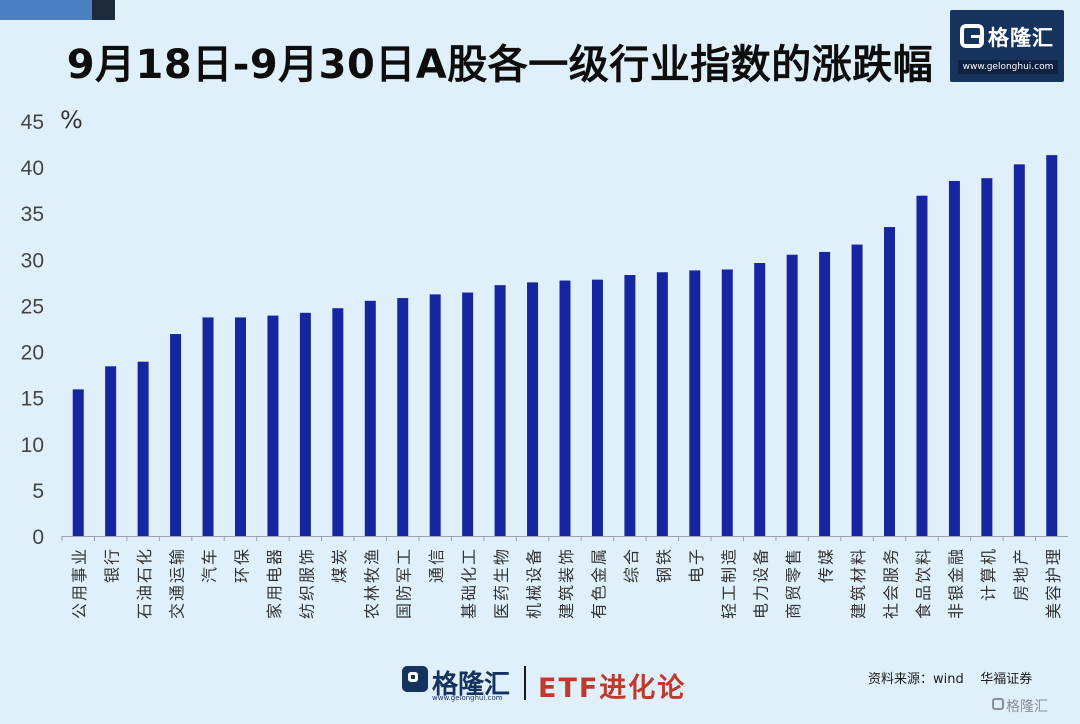 The image size is (1080, 724). Describe the element at coordinates (663, 565) in the screenshot. I see `category-label: 钢铁` at that location.